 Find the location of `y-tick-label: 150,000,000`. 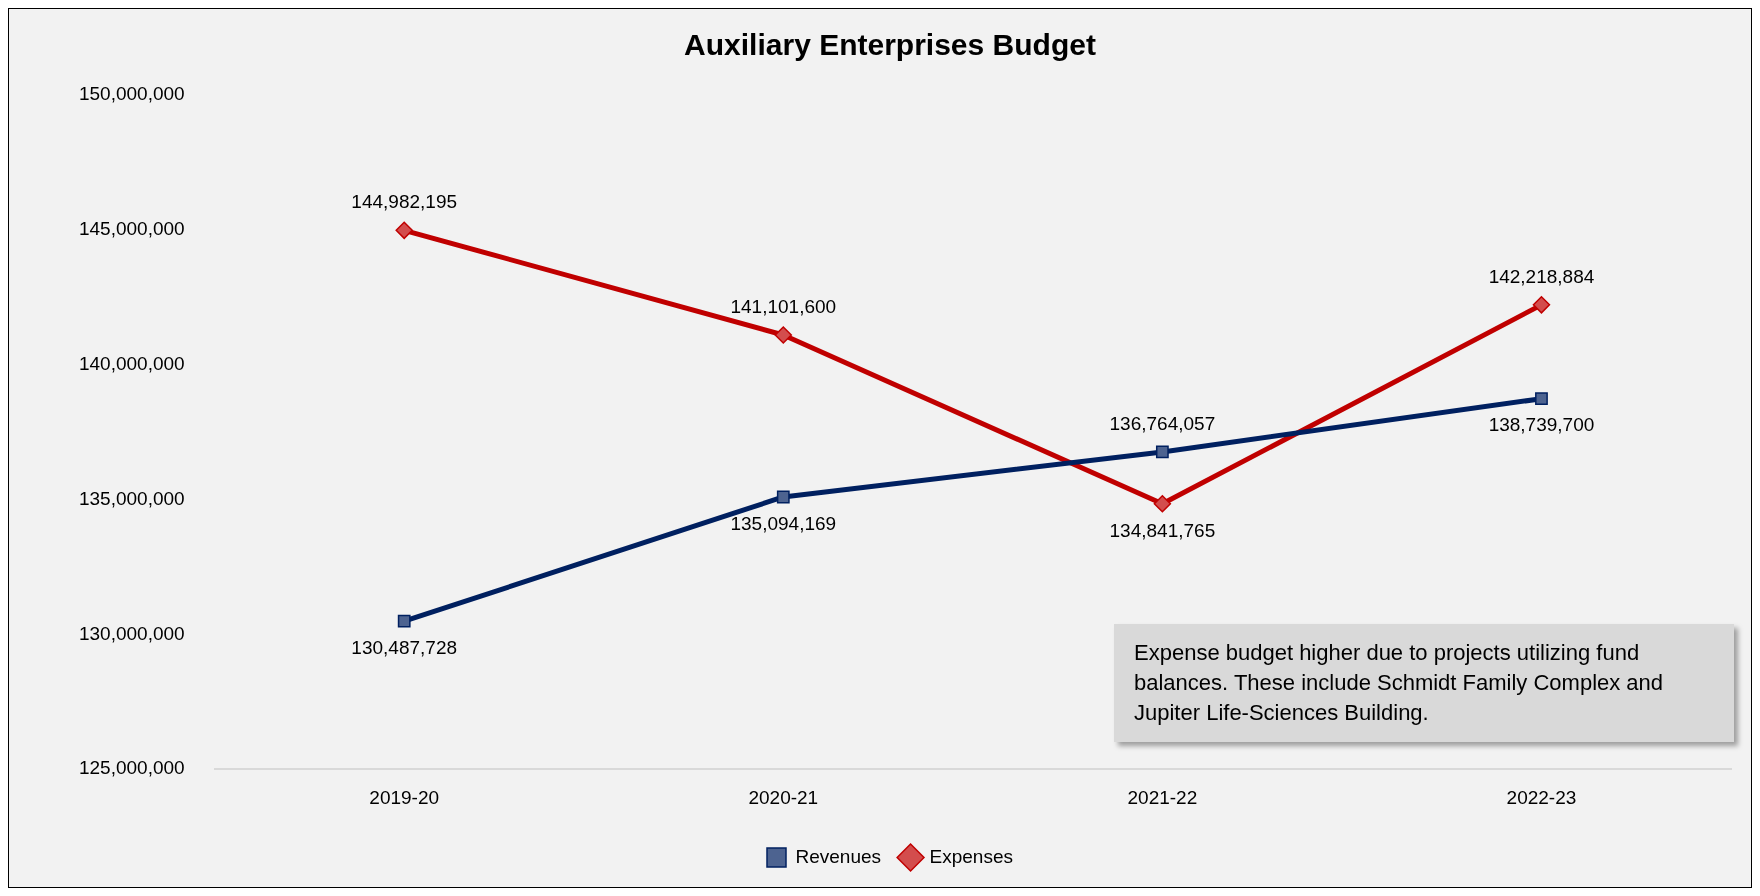

y-tick-label: 150,000,000 is located at coordinates (131, 94).